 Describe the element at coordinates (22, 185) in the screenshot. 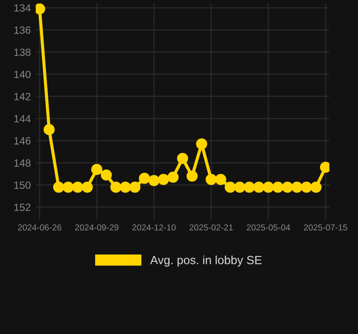

I see `y-tick-label: 150` at that location.